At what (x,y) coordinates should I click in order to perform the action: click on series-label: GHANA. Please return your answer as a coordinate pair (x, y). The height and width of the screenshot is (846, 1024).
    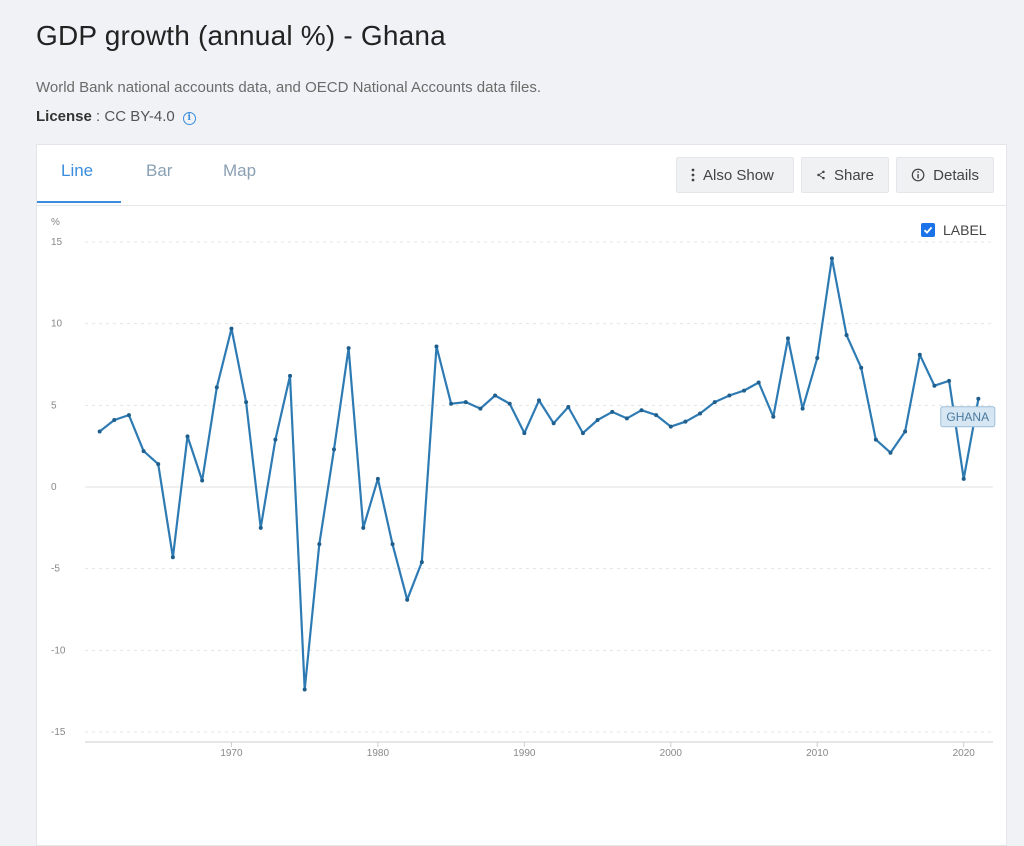
    Looking at the image, I should click on (967, 417).